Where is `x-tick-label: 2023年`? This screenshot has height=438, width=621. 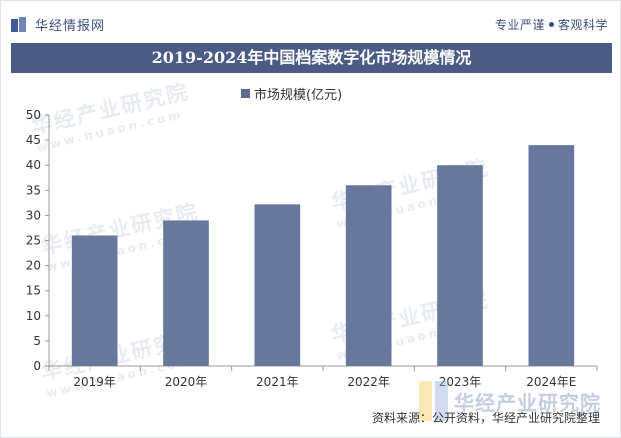 x-tick-label: 2023年 is located at coordinates (460, 382).